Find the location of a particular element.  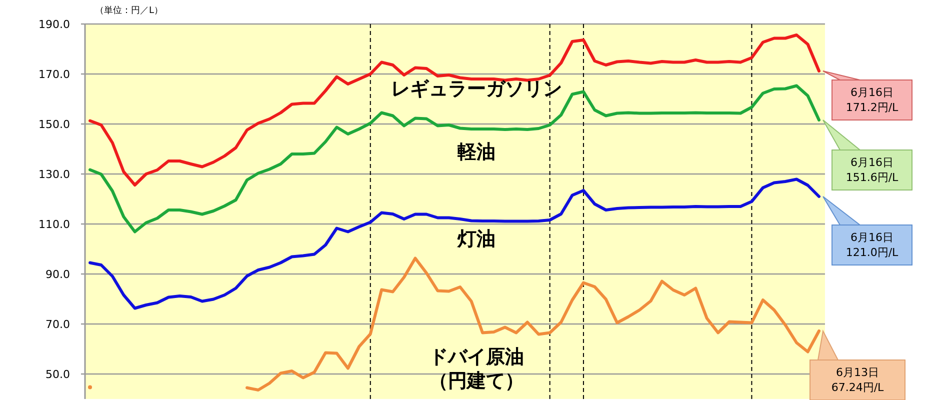

series-label: 軽油 is located at coordinates (476, 152).